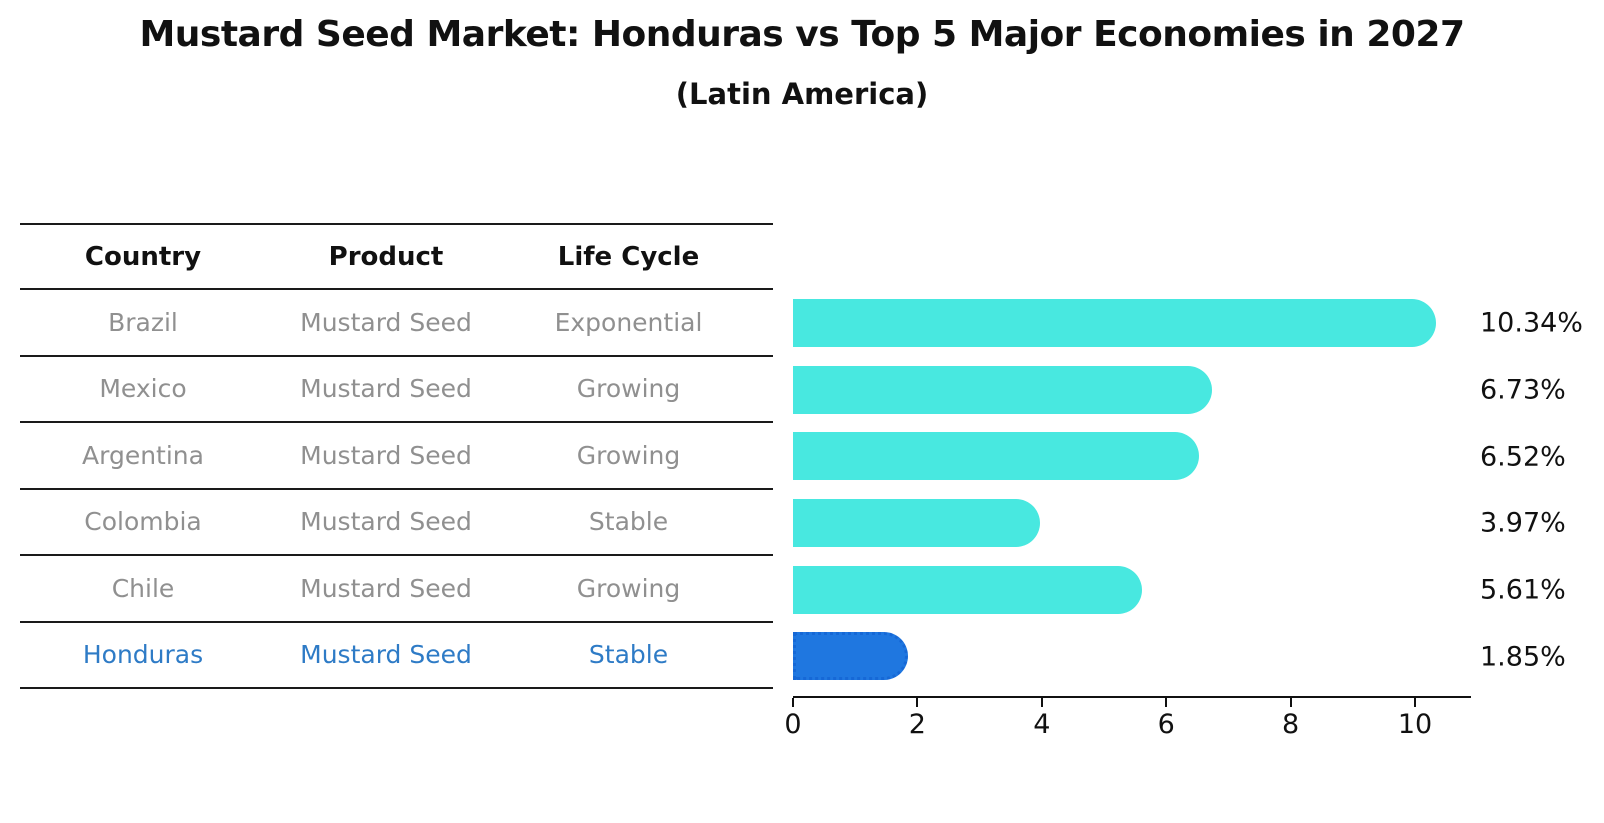 This screenshot has height=823, width=1604. Describe the element at coordinates (1179, 590) in the screenshot. I see `bar-row: 5.61%` at that location.